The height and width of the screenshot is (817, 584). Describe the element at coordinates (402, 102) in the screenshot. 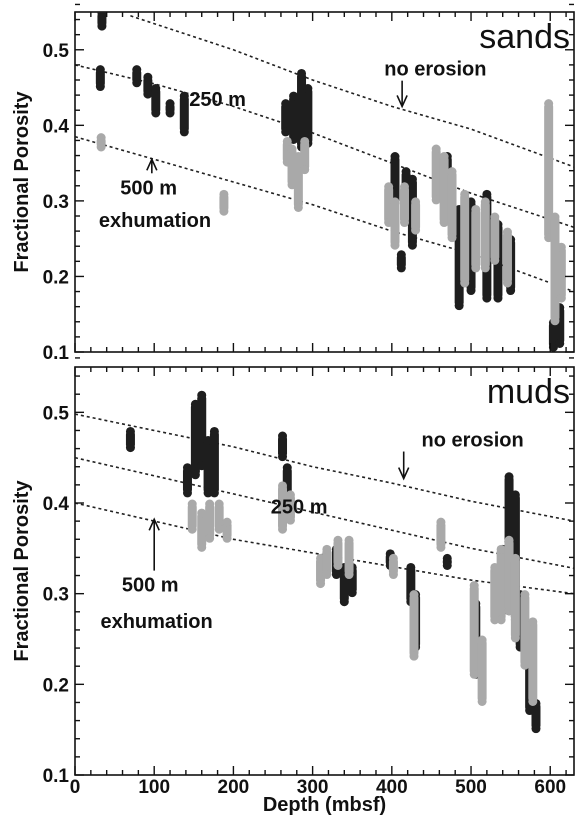

I see `annotation-arrowhead` at that location.